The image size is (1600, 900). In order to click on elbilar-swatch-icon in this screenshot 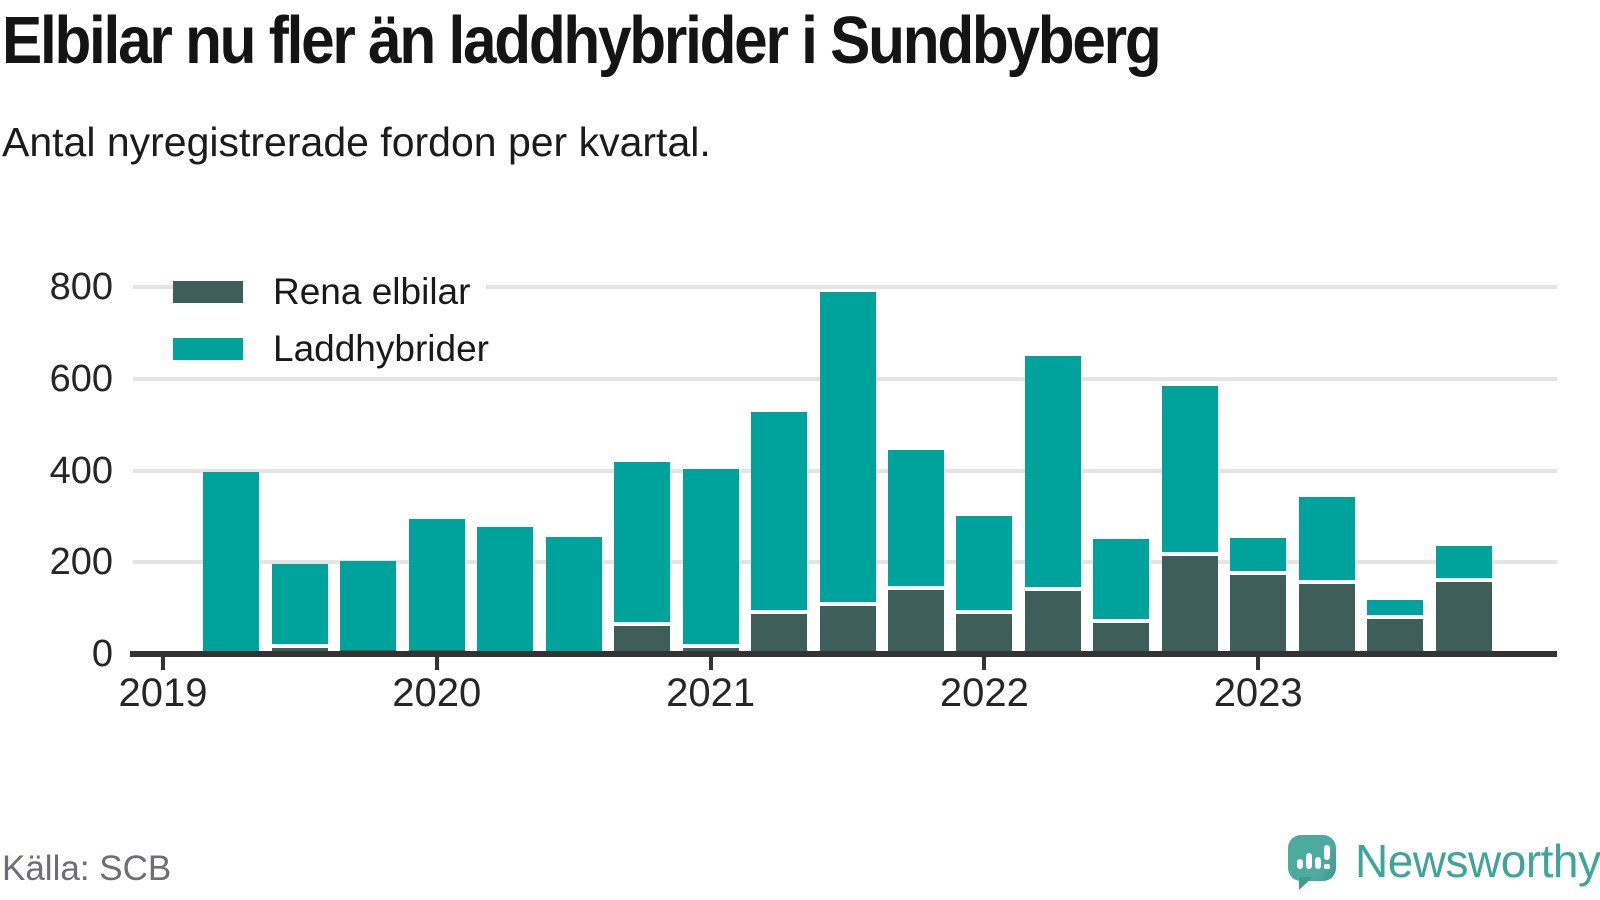, I will do `click(208, 291)`.